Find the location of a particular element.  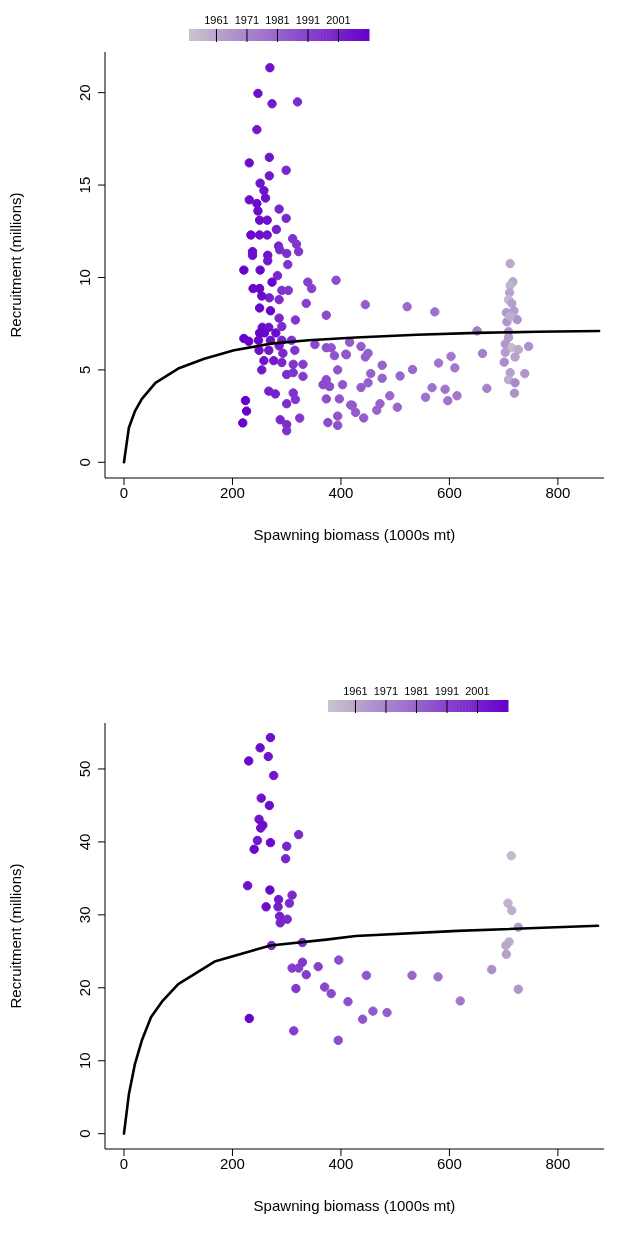

y-tick-label: 40 is located at coordinates (84, 842).